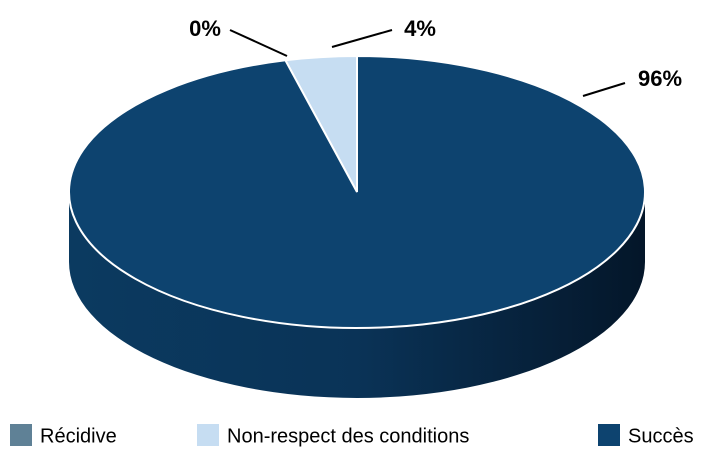 The image size is (716, 455). Describe the element at coordinates (661, 436) in the screenshot. I see `legend-label: Succès` at that location.